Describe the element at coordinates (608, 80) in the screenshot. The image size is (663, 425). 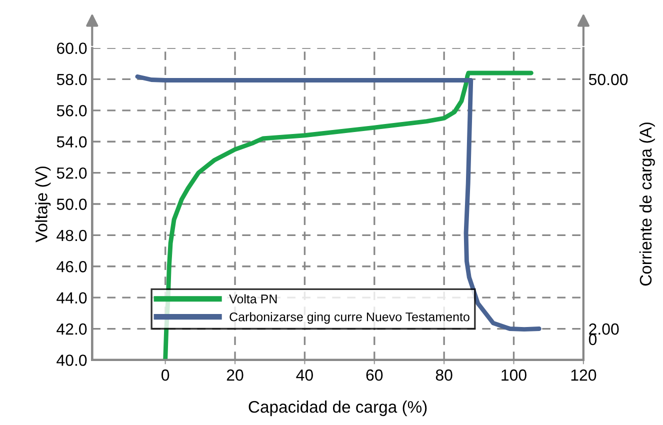
I see `y2-tick-label: 50.00` at that location.